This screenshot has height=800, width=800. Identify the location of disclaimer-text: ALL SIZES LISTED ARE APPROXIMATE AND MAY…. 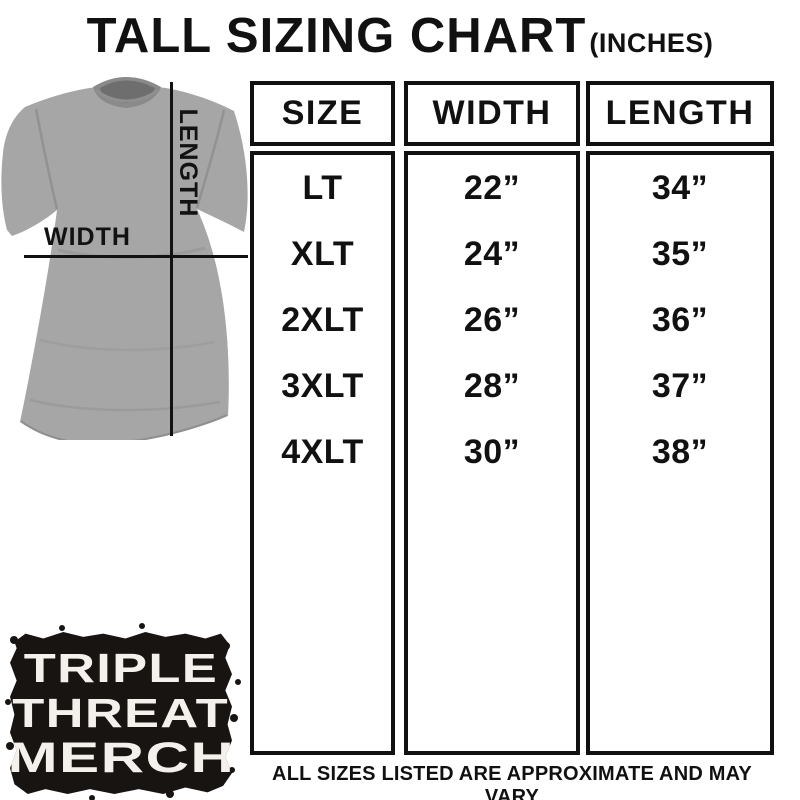
(512, 781).